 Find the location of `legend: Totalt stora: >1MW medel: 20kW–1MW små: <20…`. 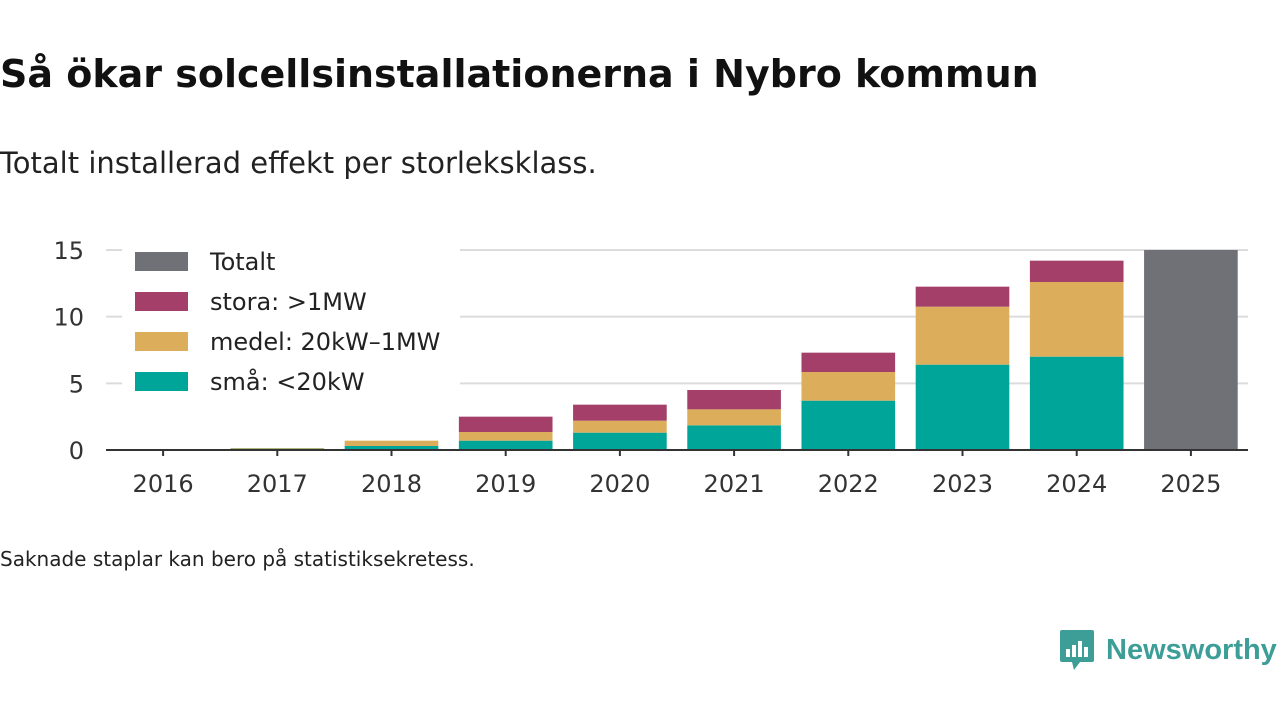

legend: Totalt stora: >1MW medel: 20kW–1MW små: <20… is located at coordinates (291, 320).